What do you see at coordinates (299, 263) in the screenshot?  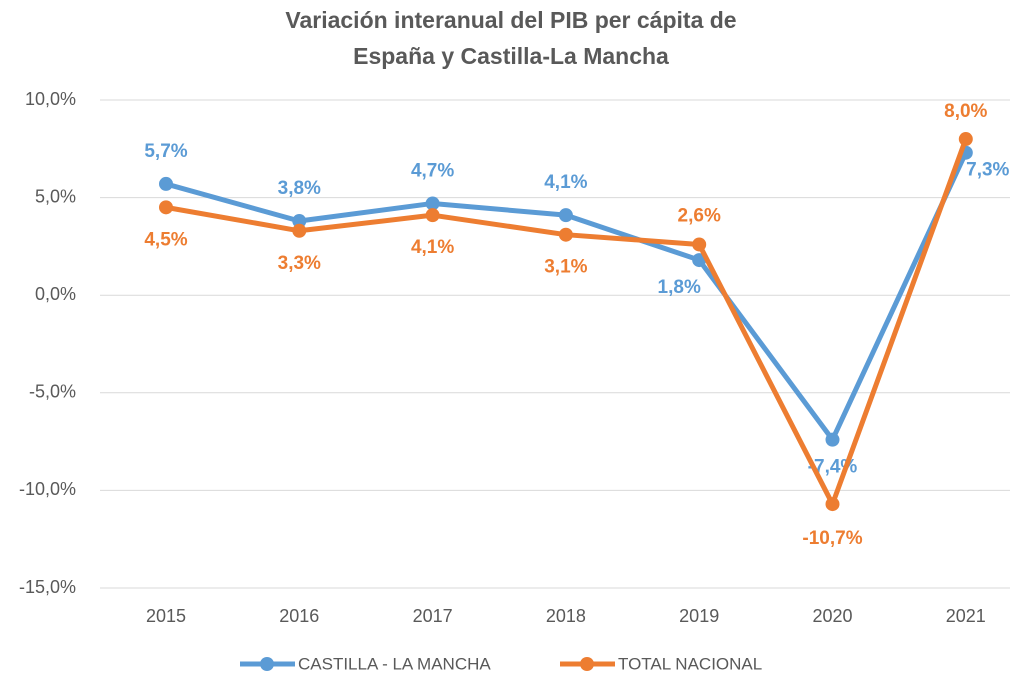 I see `data-label: 3,3%` at bounding box center [299, 263].